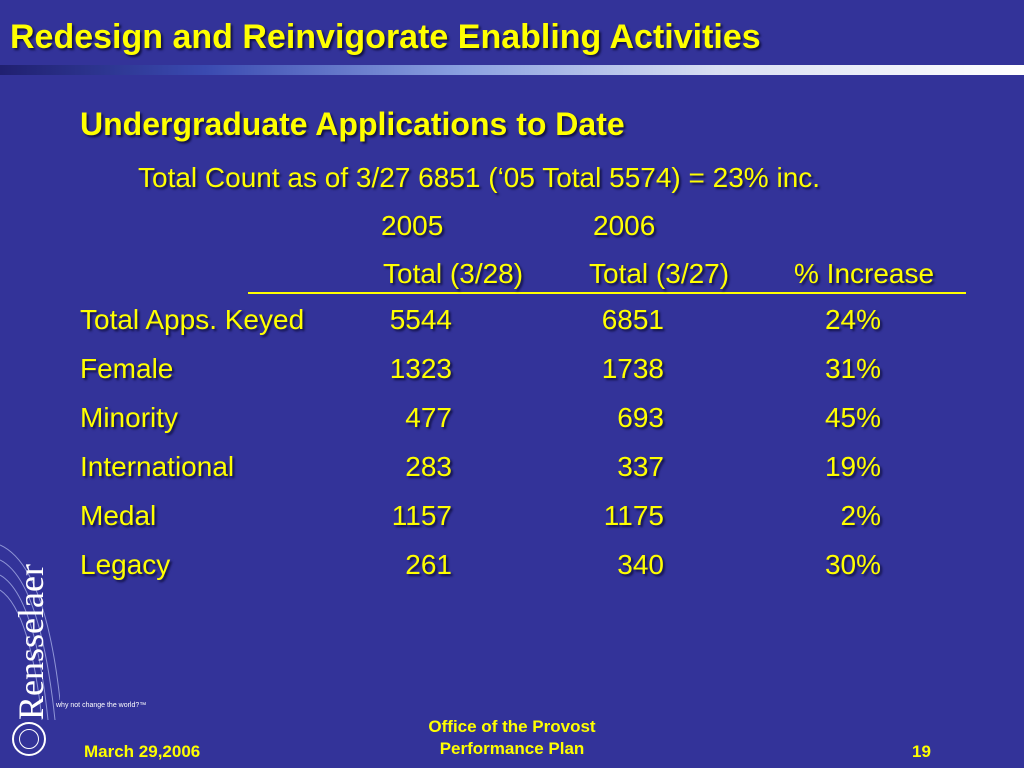  Describe the element at coordinates (852, 319) in the screenshot. I see `value-increase: 24%` at that location.